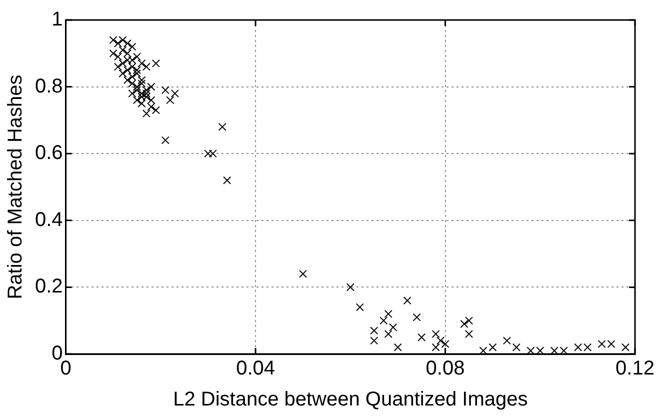 This screenshot has width=665, height=416. Describe the element at coordinates (256, 369) in the screenshot. I see `x-tick-label: 0.04` at that location.